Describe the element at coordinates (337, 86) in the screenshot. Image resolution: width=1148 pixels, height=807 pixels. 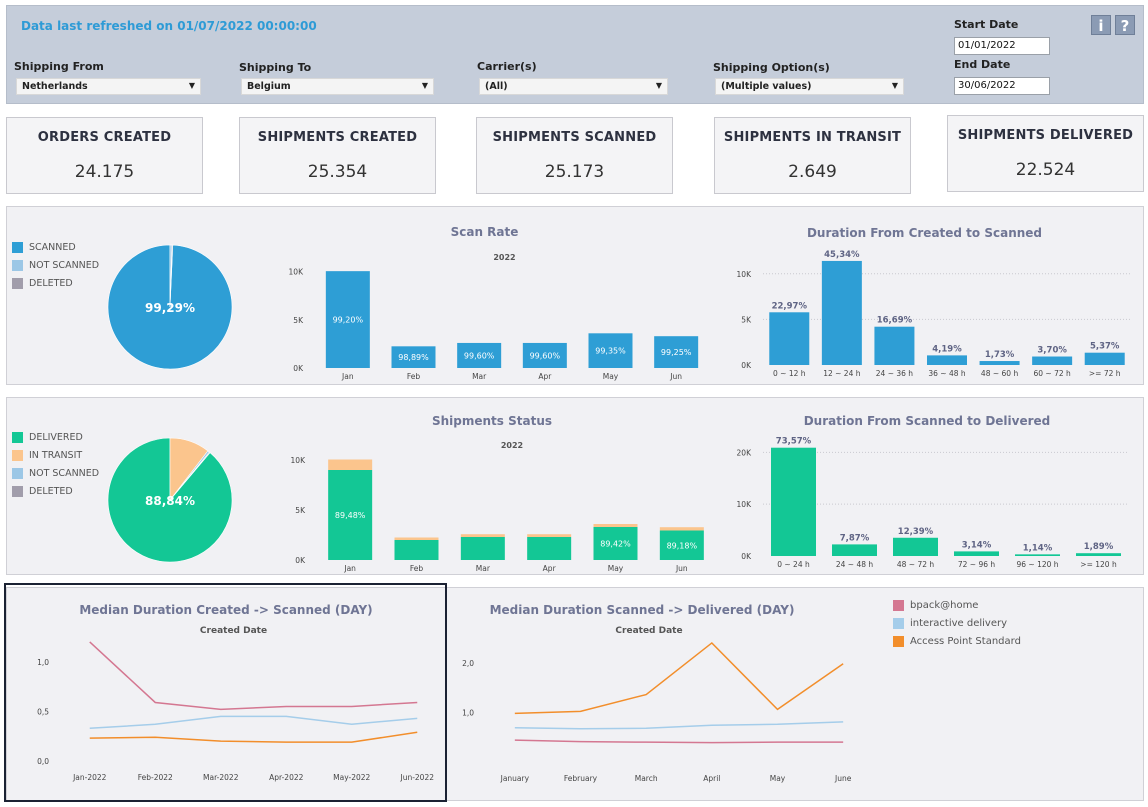
I see `shipping-to-dropdown: Belgium ▼` at that location.